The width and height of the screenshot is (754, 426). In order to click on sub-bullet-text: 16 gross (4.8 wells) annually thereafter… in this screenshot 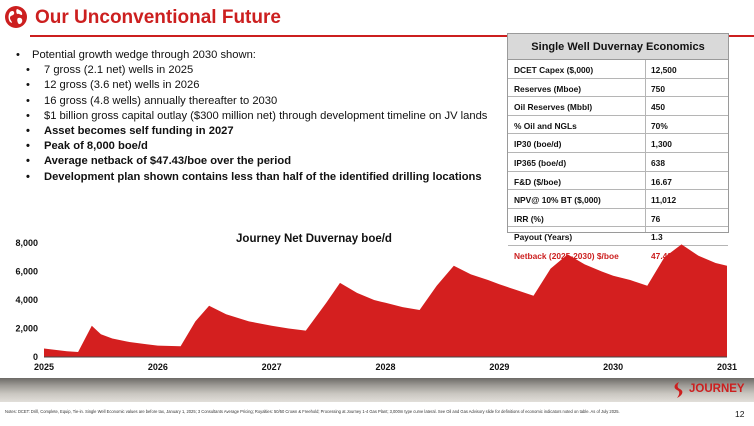, I will do `click(161, 100)`.